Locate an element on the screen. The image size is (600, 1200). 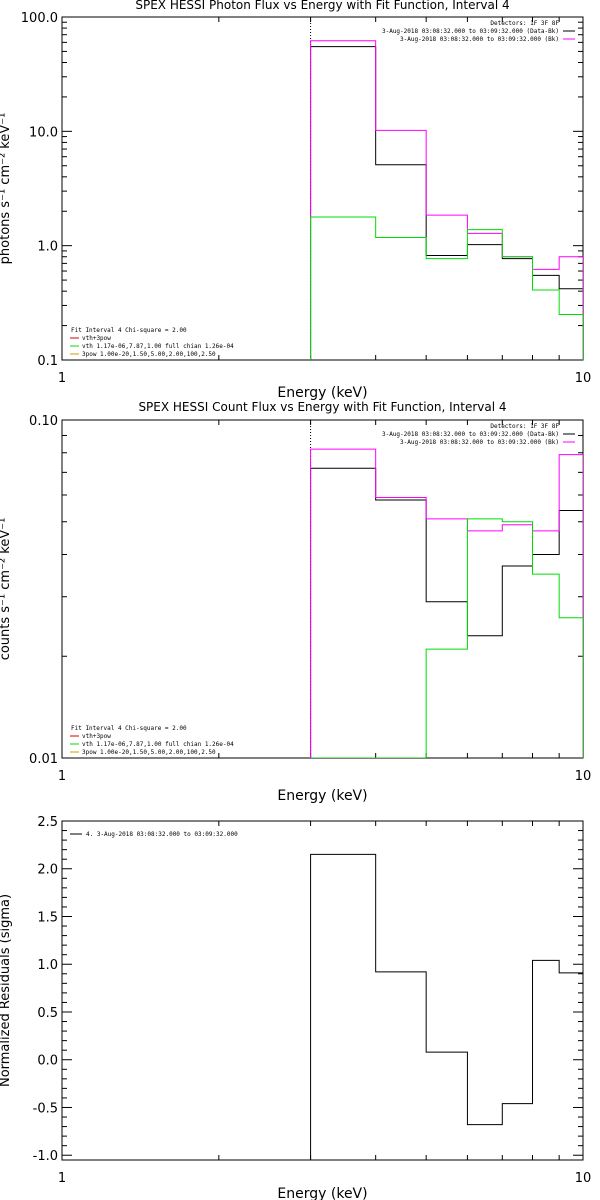
y-tick-label: 1.5 is located at coordinates (47, 917).